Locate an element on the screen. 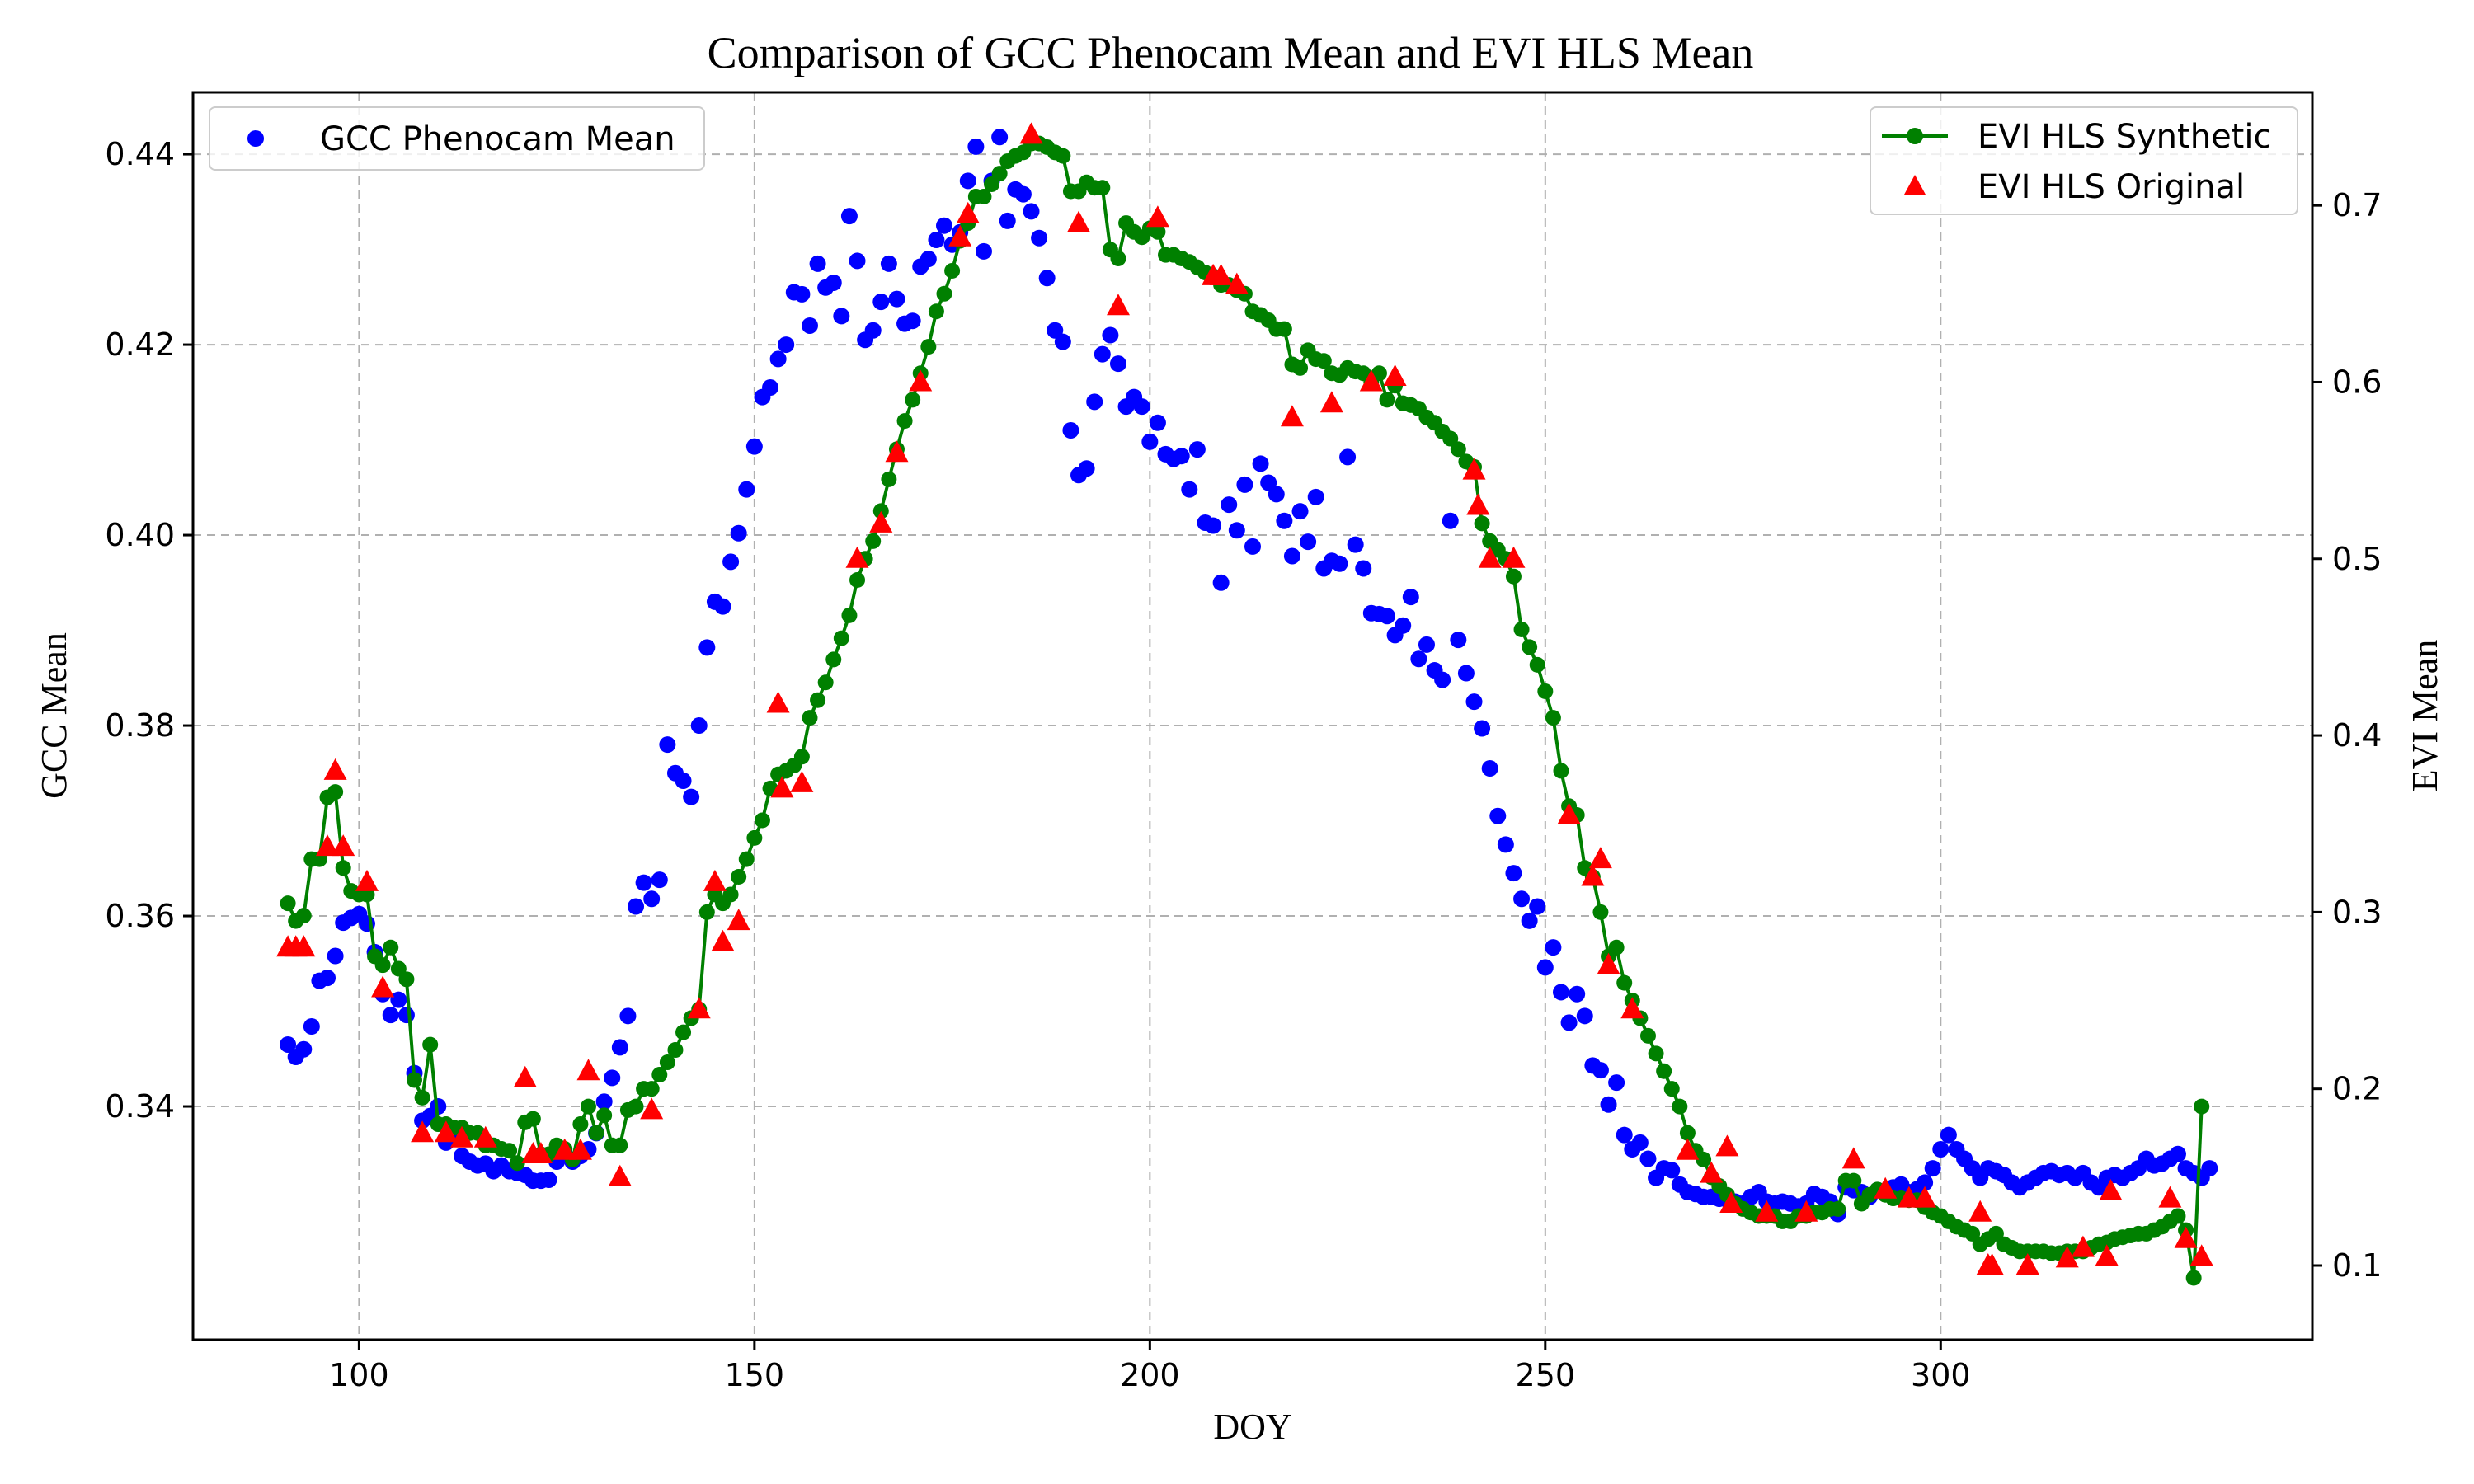  x-tick-label: 300 is located at coordinates (1941, 1375).